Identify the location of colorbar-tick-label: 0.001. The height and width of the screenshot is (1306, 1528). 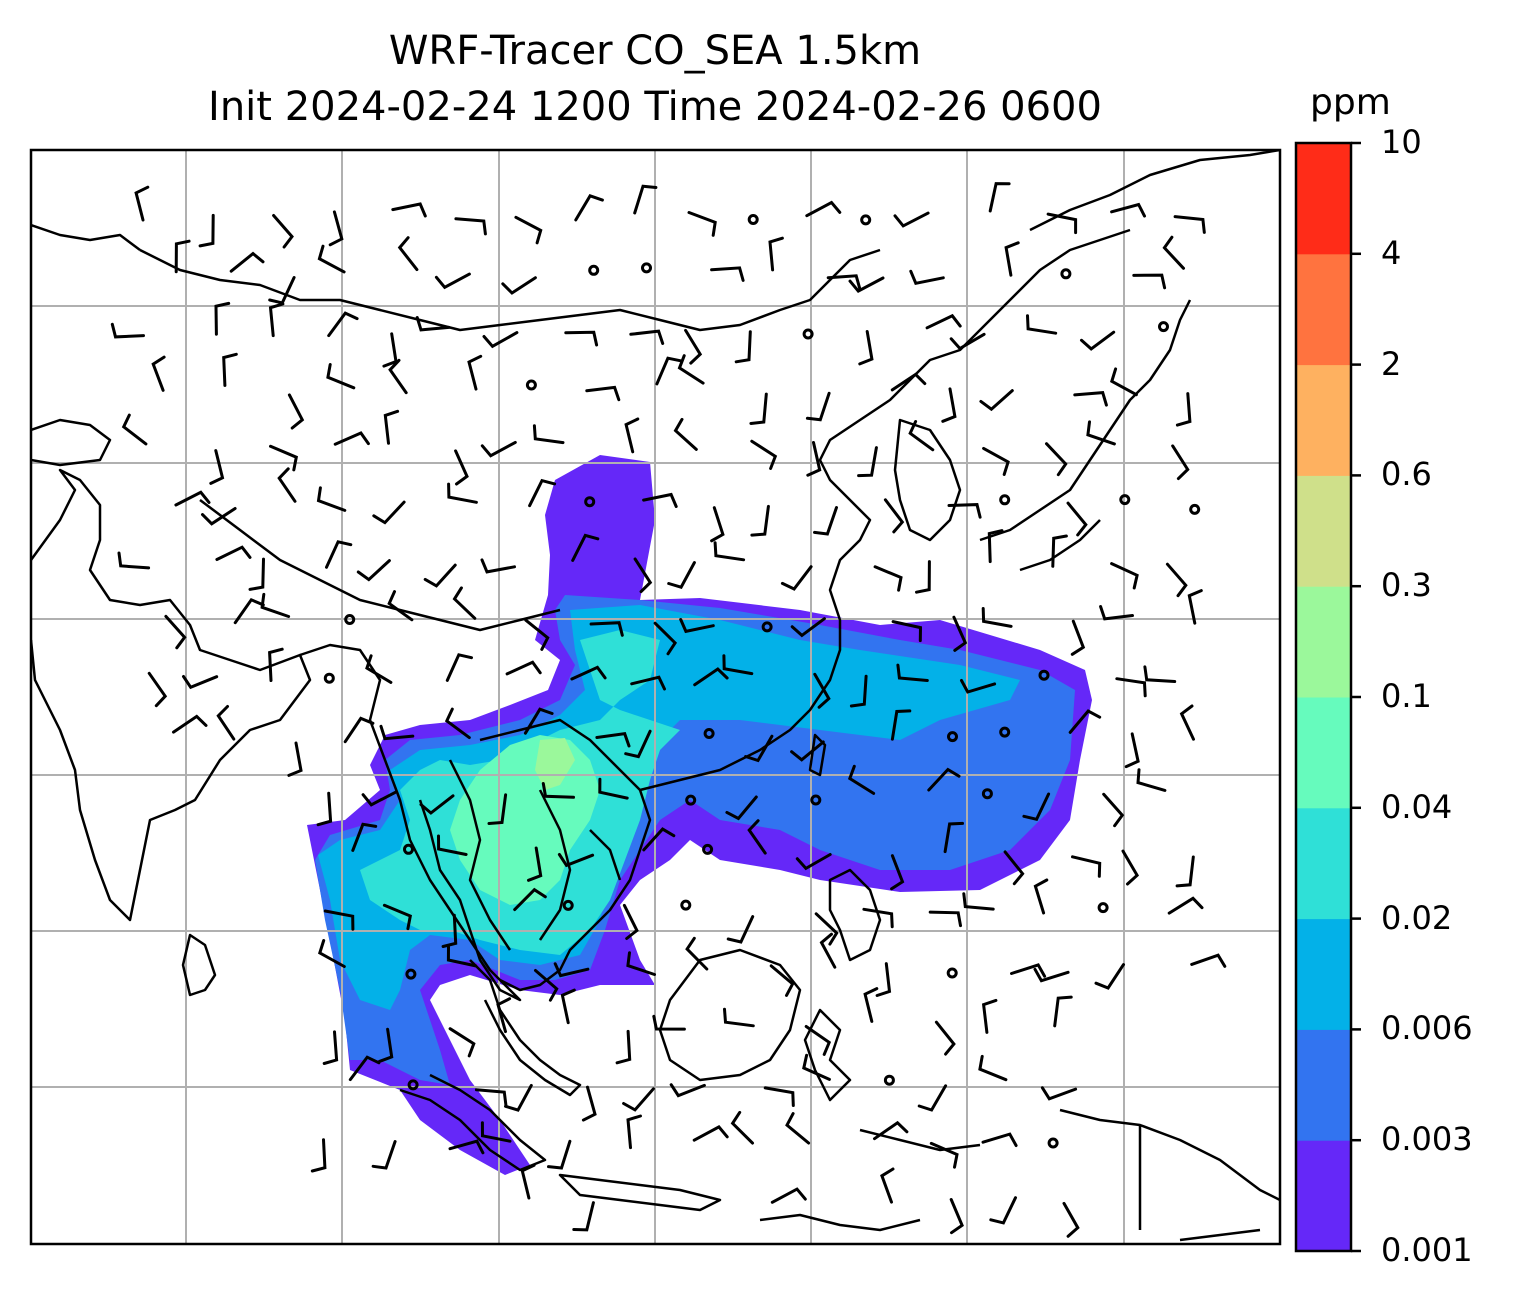
(1427, 1250).